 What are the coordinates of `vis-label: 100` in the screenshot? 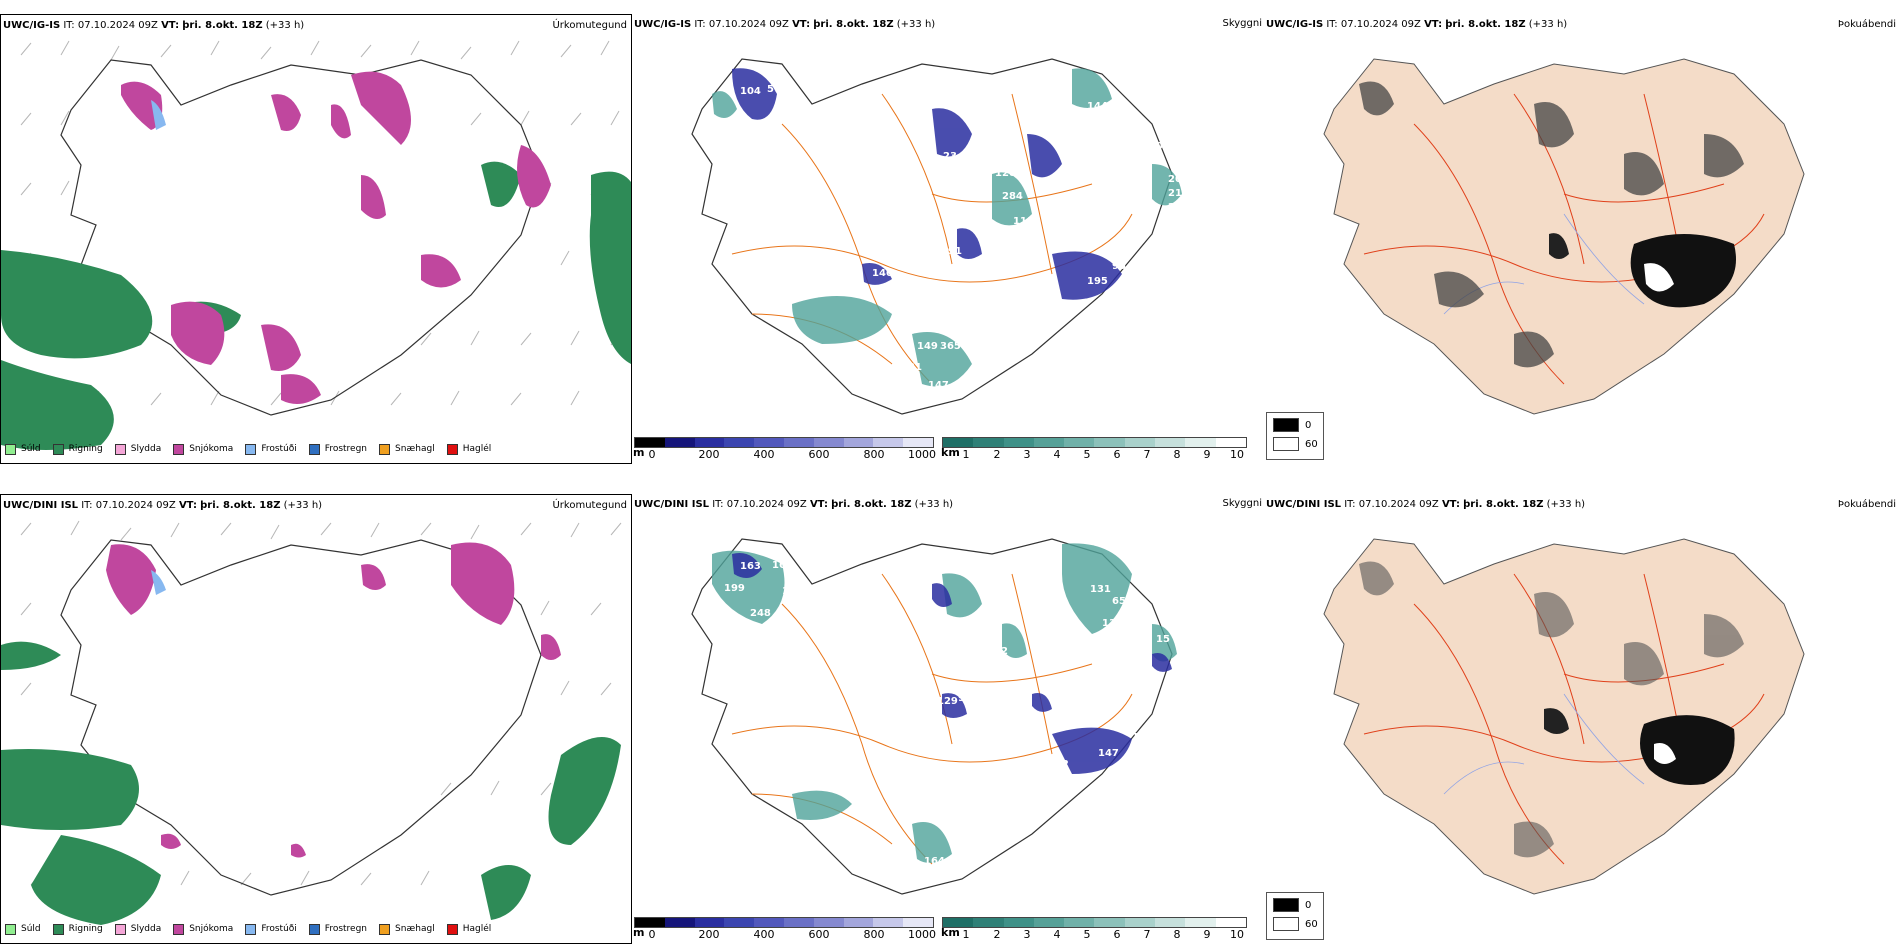 It's located at (1152, 146).